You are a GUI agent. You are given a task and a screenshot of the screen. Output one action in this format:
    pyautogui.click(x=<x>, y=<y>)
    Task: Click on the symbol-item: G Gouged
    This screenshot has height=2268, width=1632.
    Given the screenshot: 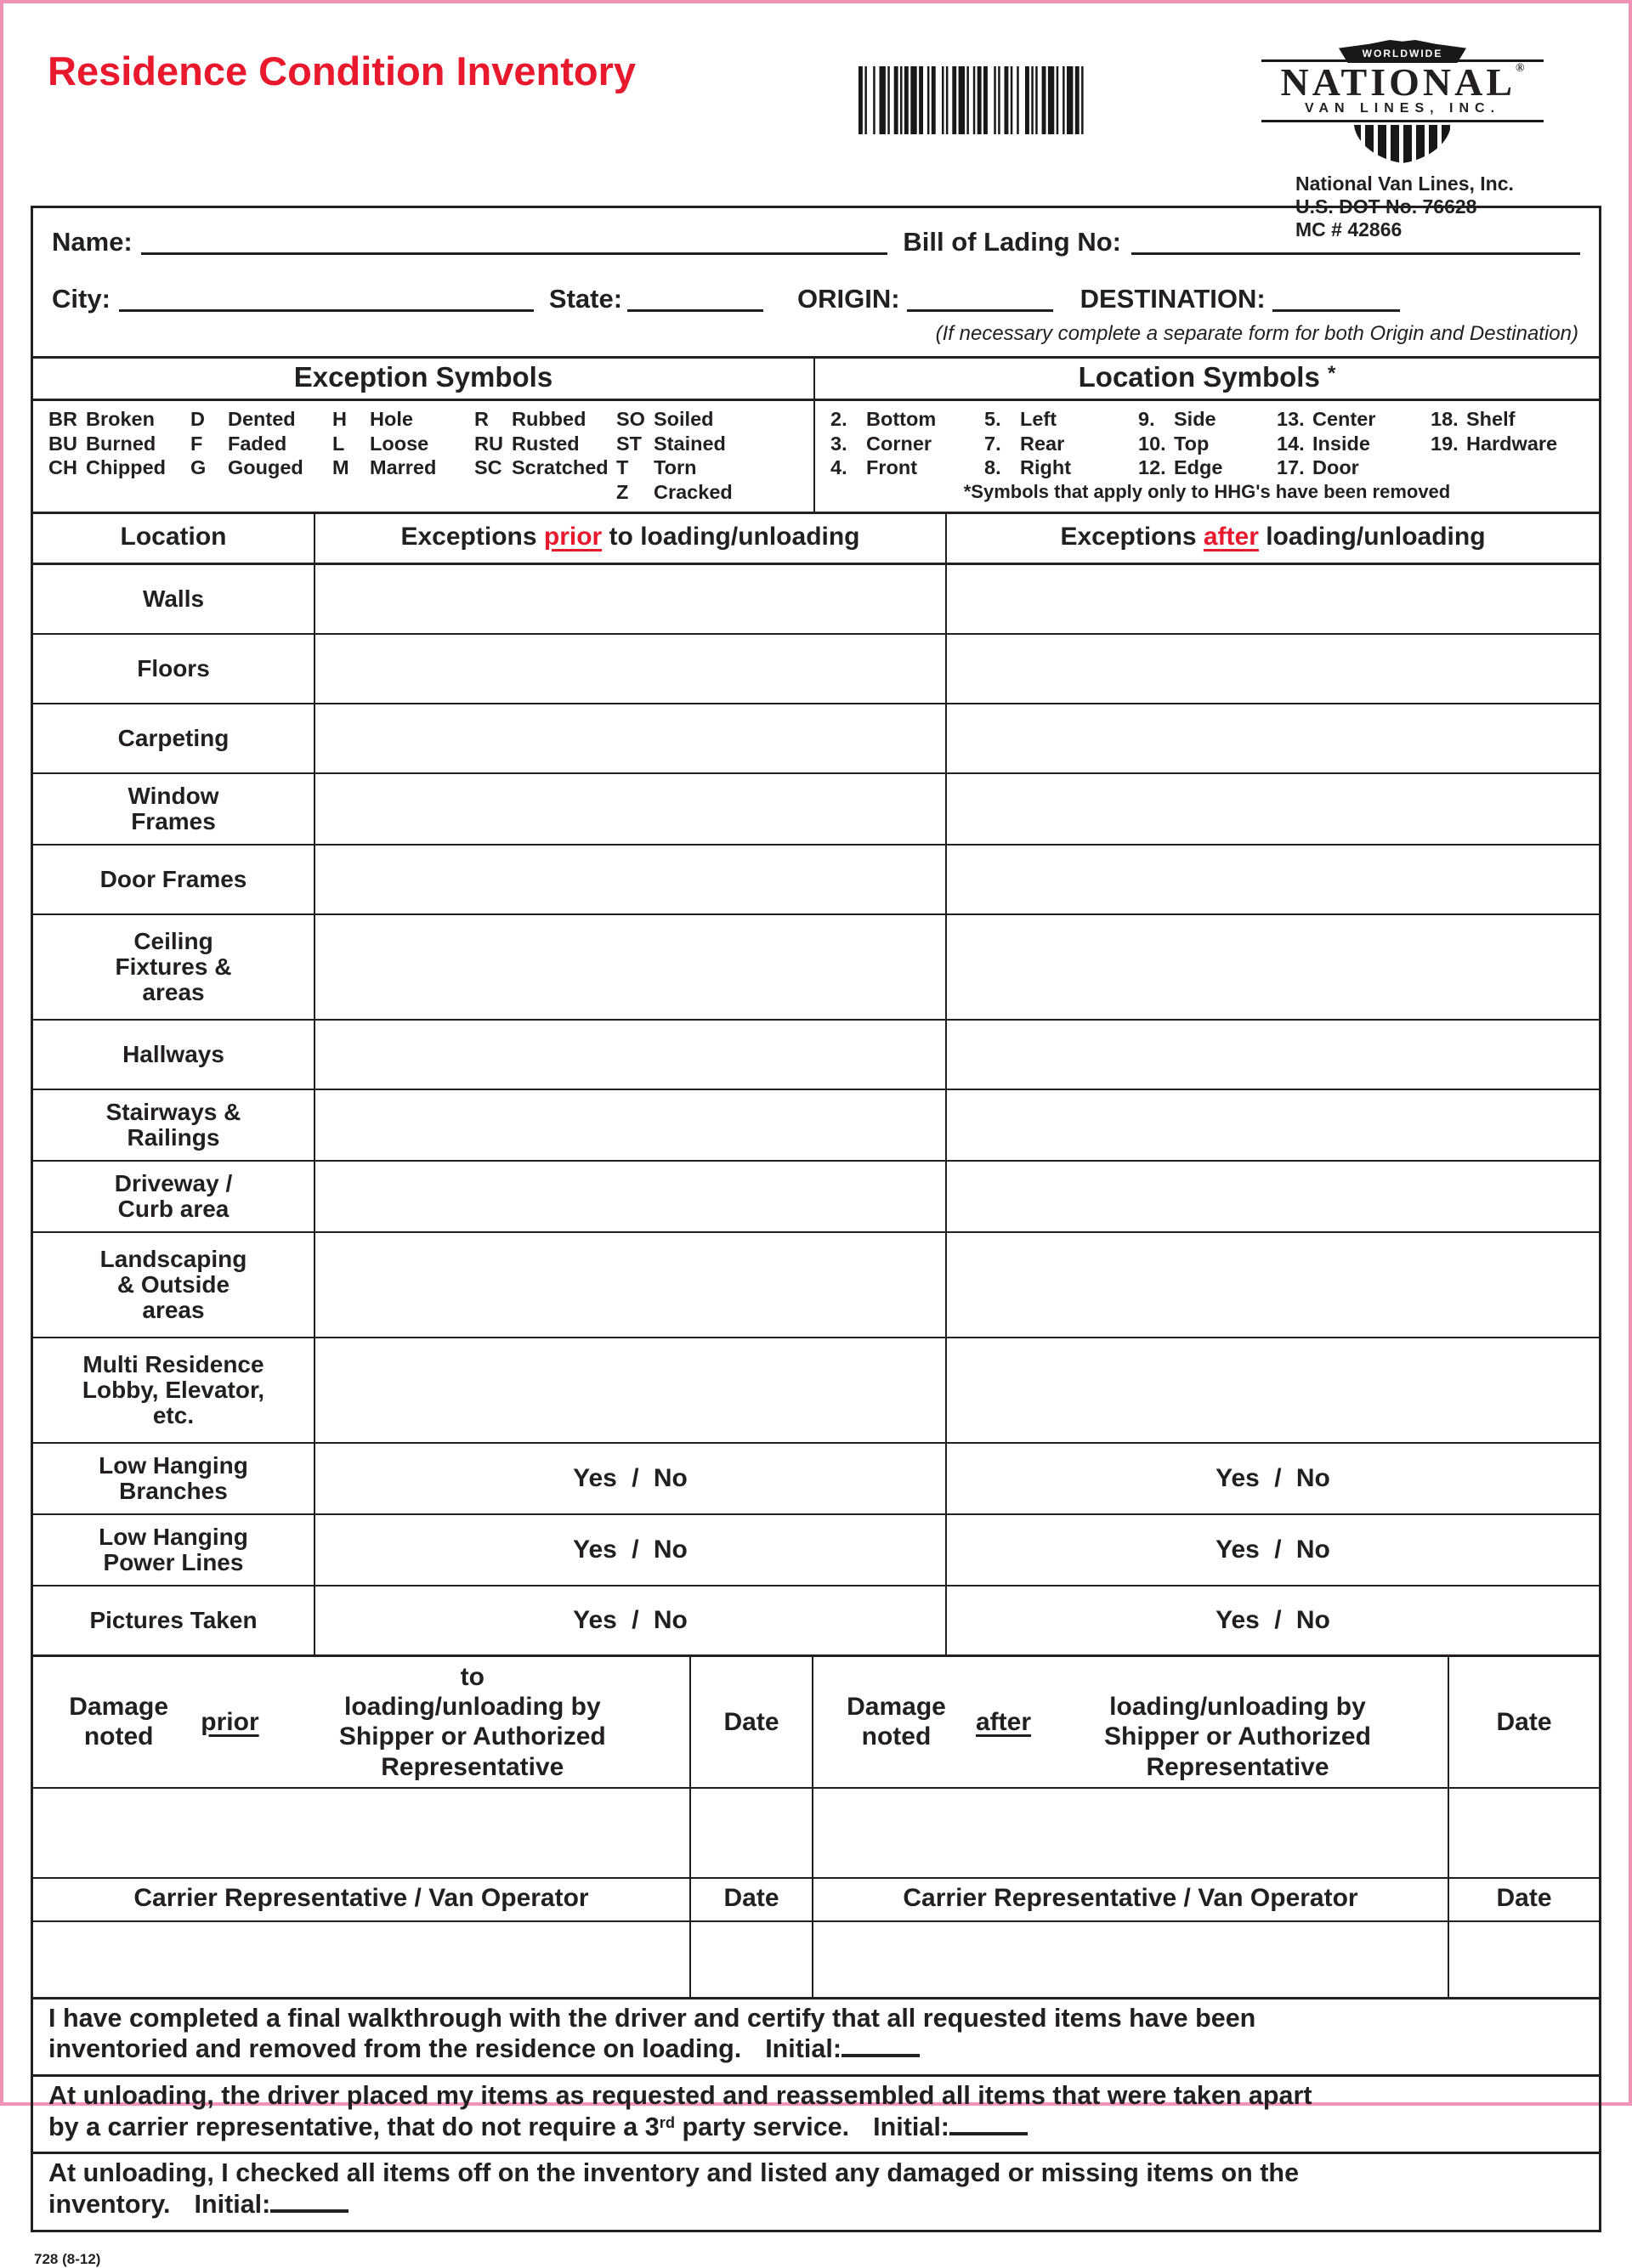 What is the action you would take?
    pyautogui.click(x=261, y=467)
    